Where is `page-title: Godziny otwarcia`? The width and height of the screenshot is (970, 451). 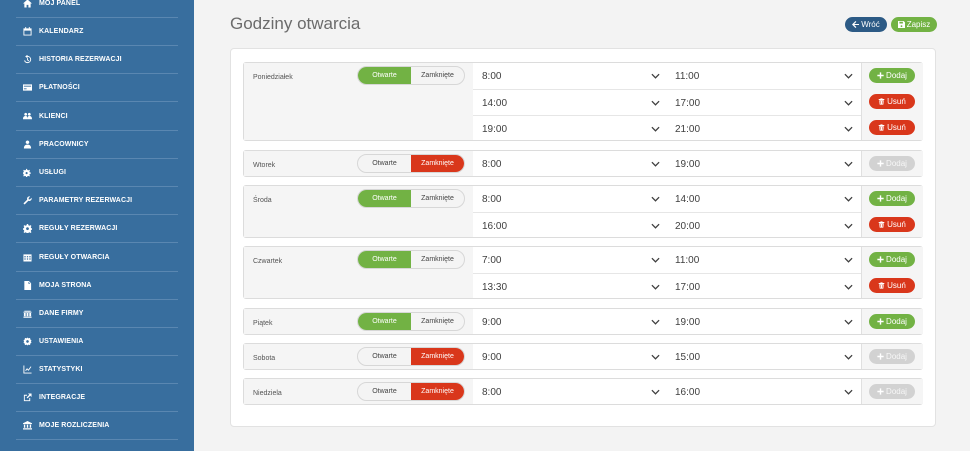 page-title: Godziny otwarcia is located at coordinates (295, 23).